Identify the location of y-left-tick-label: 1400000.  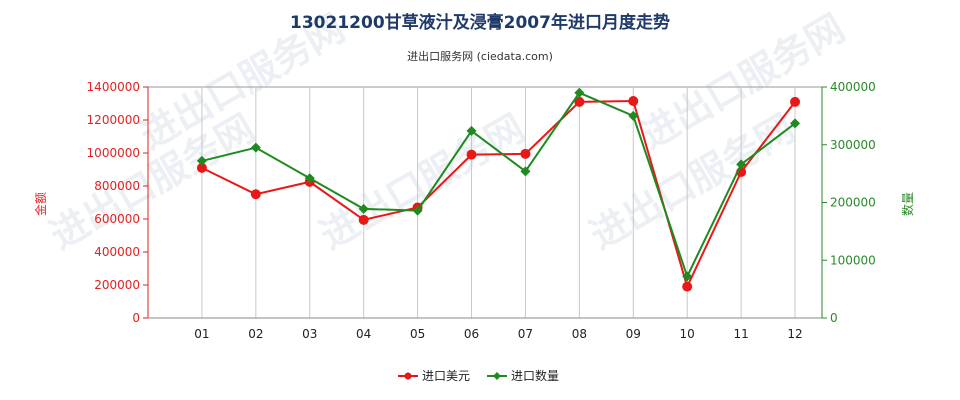
(113, 87).